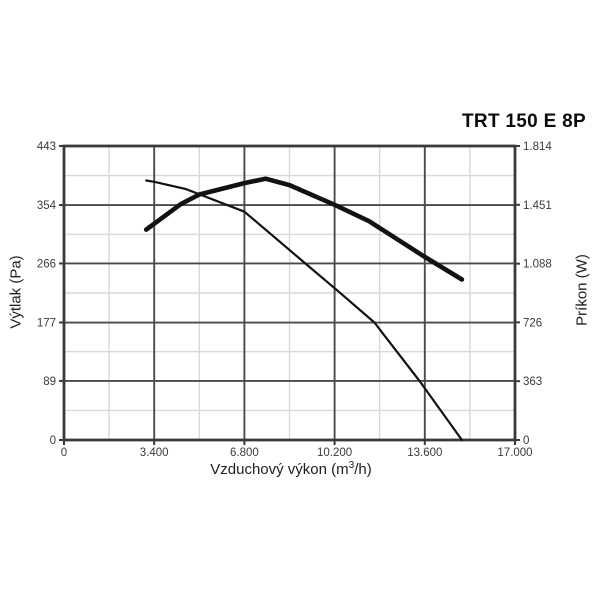  I want to click on y-right-tick-label: 0, so click(526, 441).